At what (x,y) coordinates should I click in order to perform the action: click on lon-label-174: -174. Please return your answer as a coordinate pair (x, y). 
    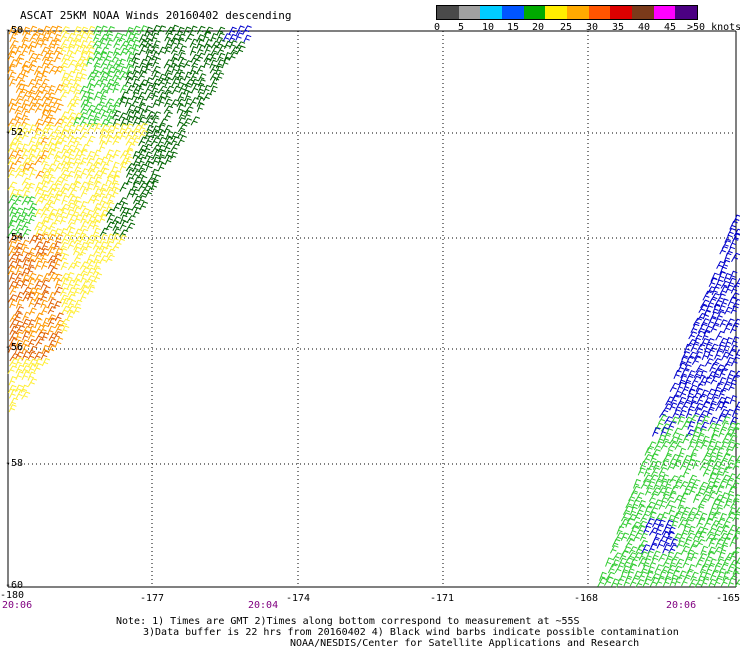
    Looking at the image, I should click on (298, 598).